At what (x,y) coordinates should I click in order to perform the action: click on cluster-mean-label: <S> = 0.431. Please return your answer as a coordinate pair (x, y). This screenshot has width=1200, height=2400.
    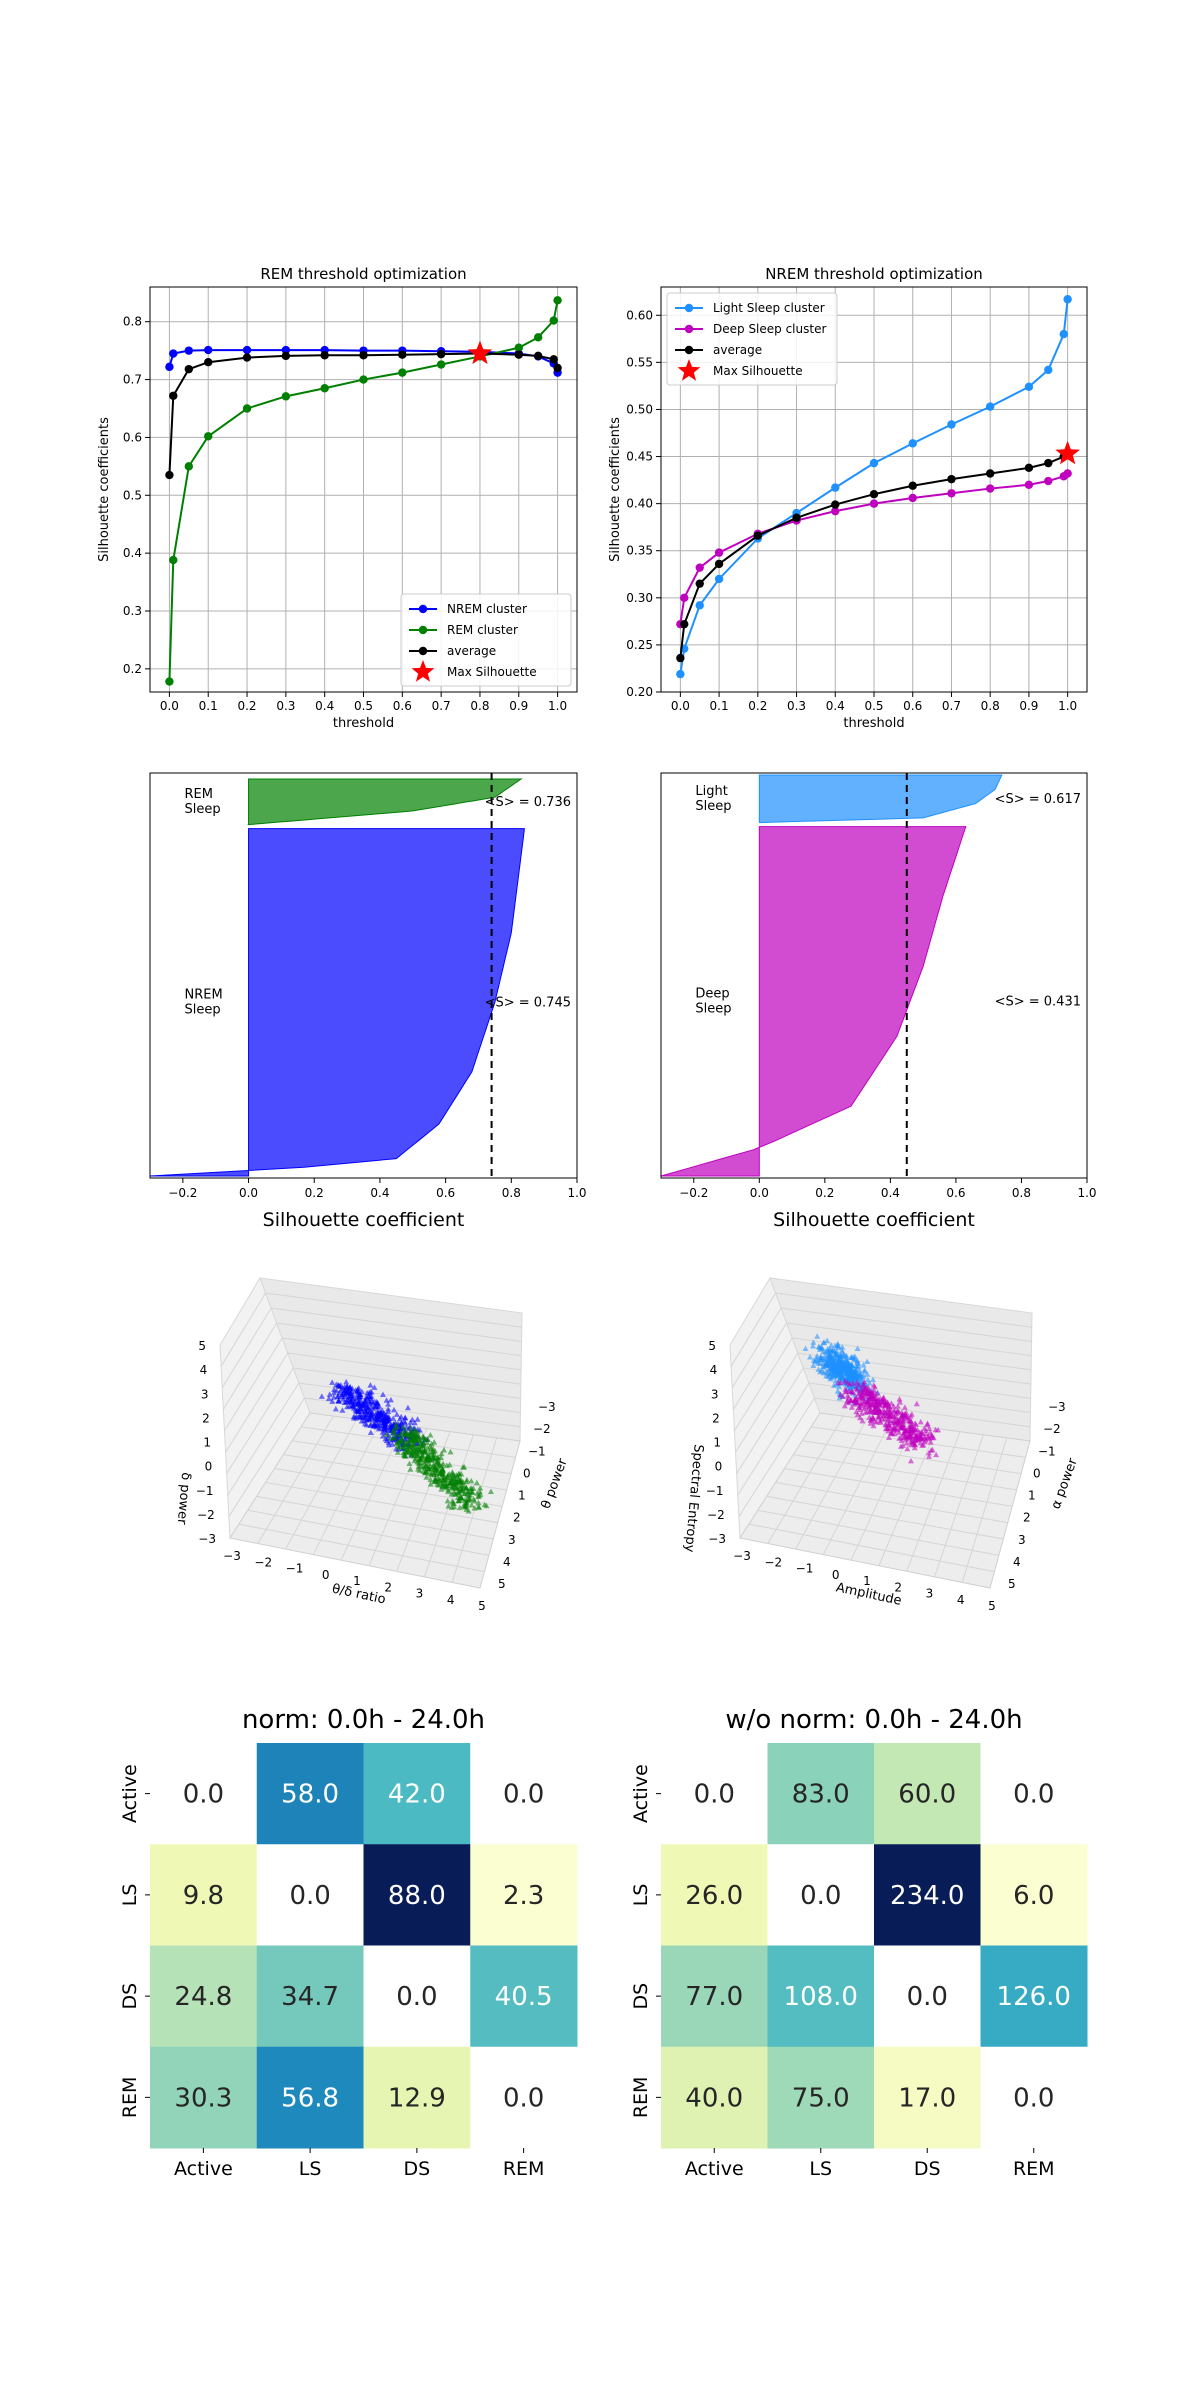
    Looking at the image, I should click on (1038, 1001).